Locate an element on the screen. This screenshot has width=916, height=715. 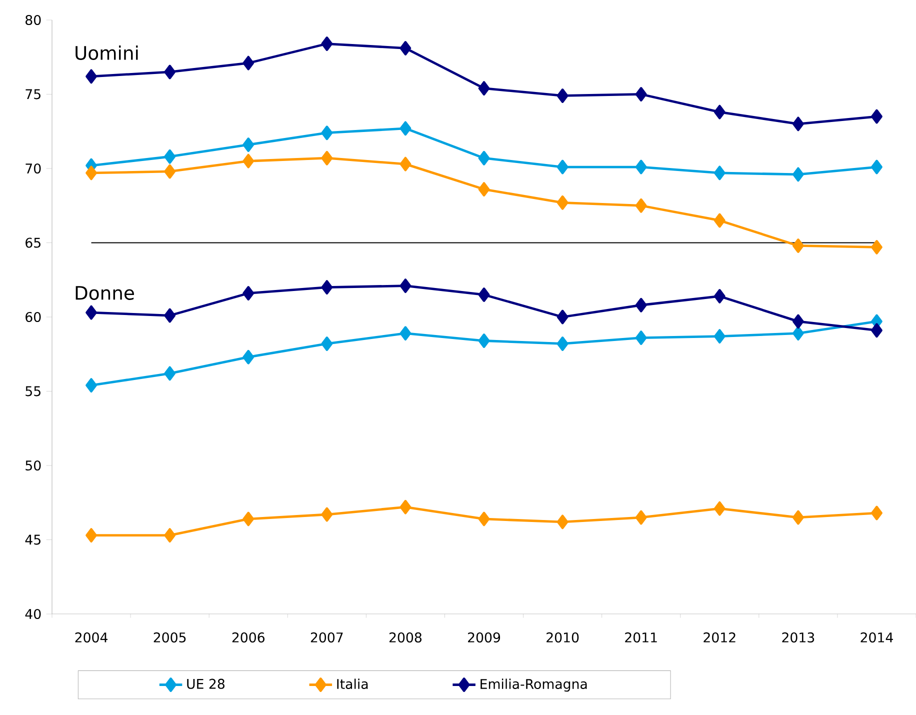
y-tick-label: 50 is located at coordinates (33, 465).